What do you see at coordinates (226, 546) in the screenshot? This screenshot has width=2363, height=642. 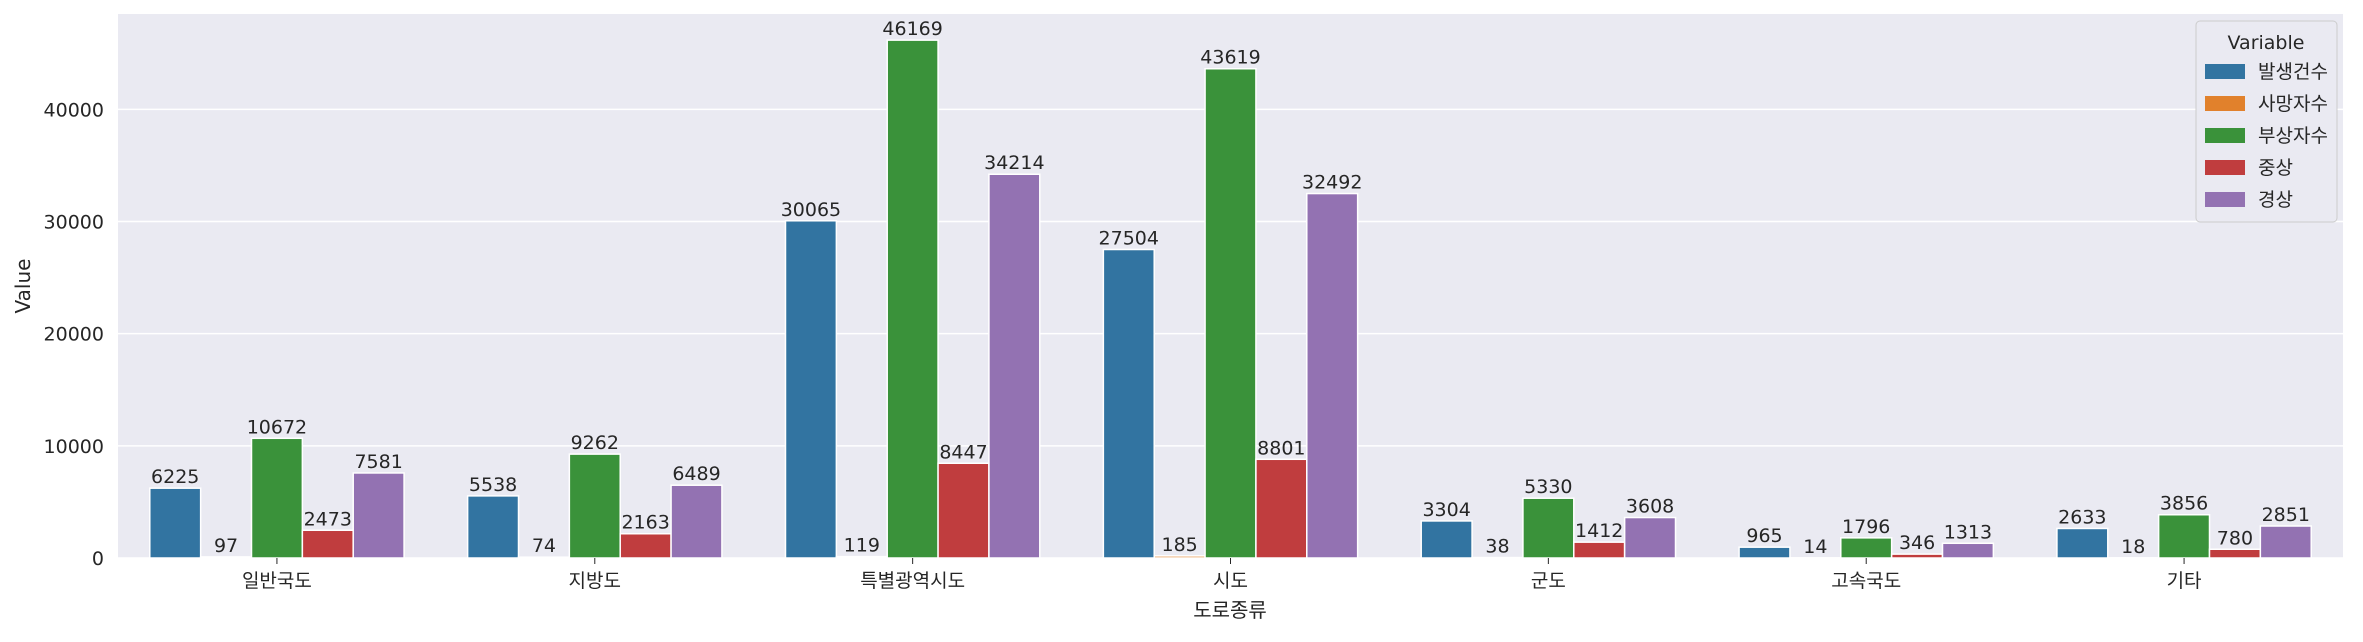 I see `data-label: 97` at bounding box center [226, 546].